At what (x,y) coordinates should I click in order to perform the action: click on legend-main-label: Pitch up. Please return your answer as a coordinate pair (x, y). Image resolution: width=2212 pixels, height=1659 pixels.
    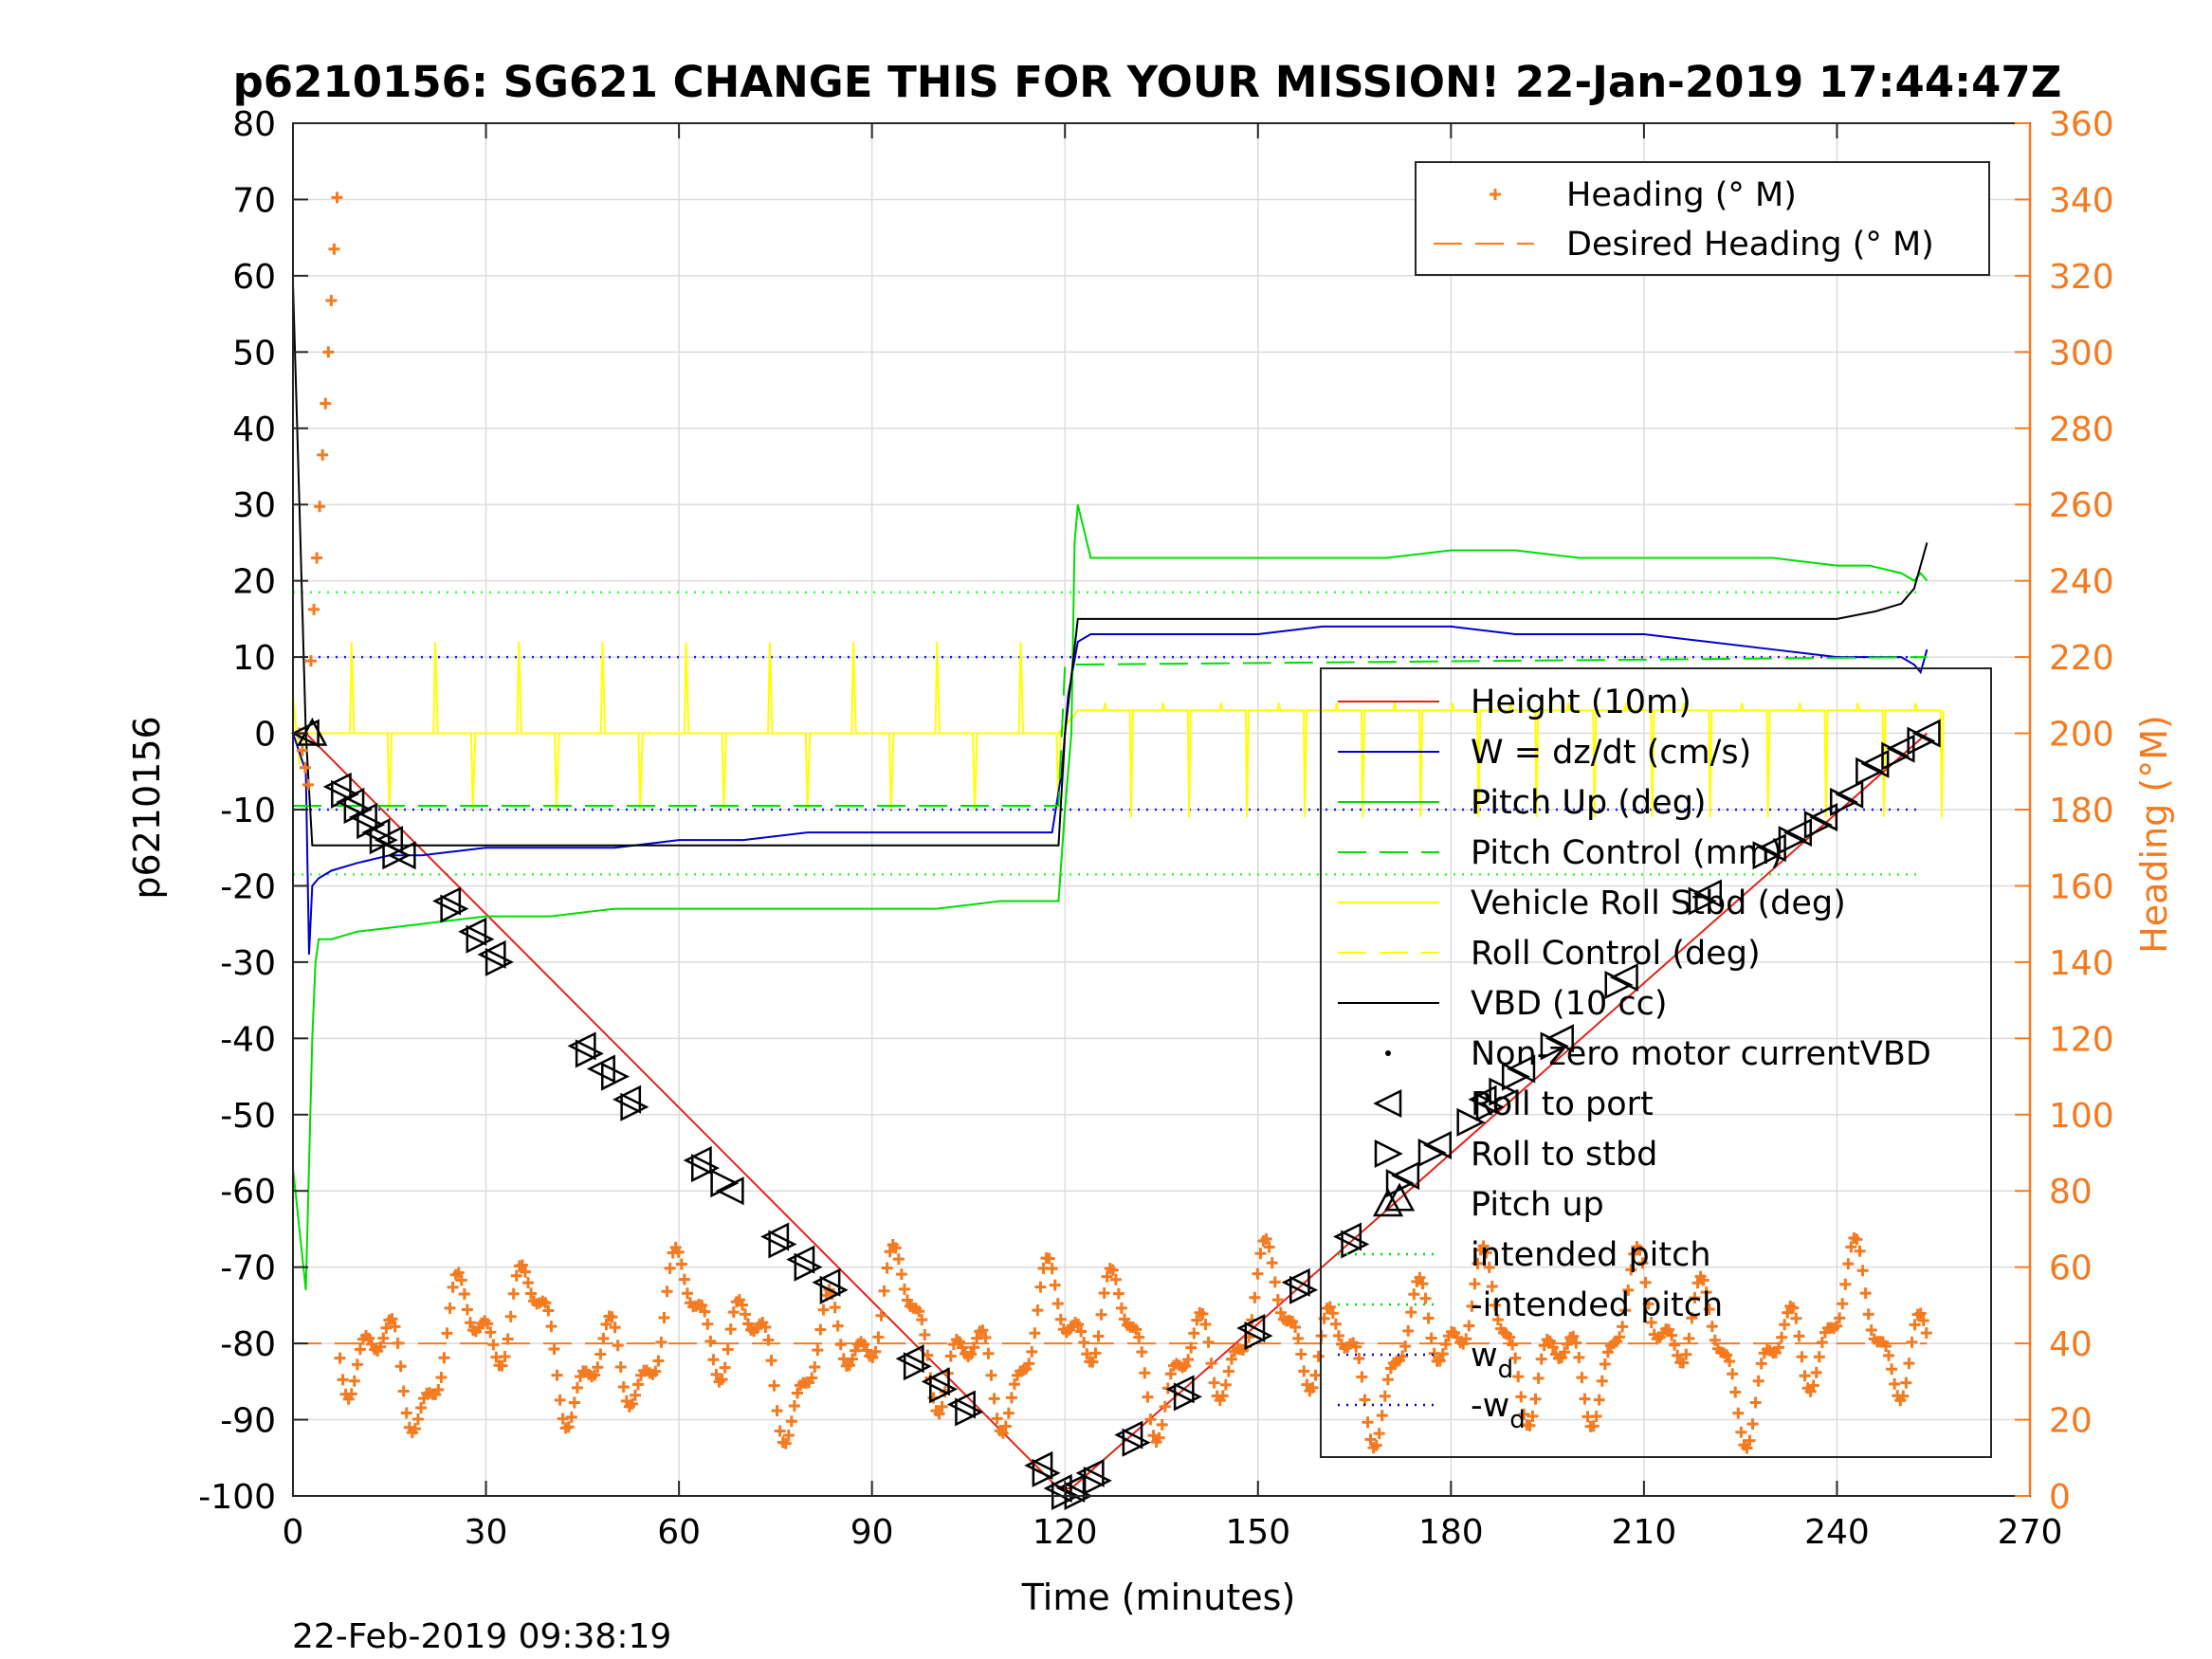
    Looking at the image, I should click on (1537, 1205).